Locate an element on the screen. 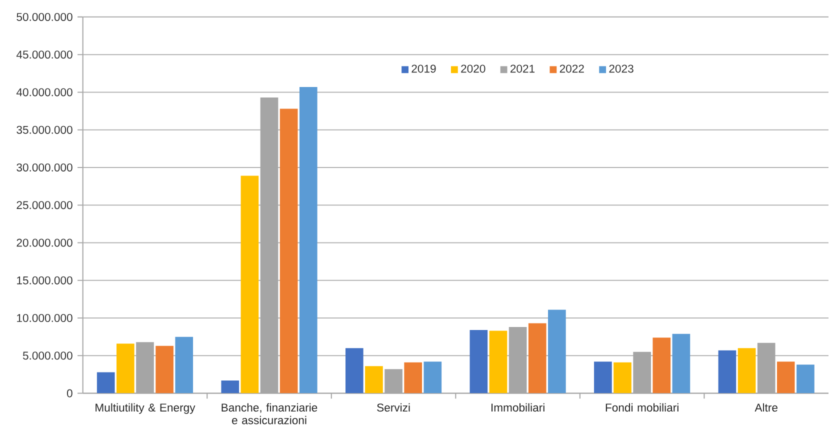 This screenshot has width=832, height=437. x-tick-label: Multiutility & Energy is located at coordinates (146, 408).